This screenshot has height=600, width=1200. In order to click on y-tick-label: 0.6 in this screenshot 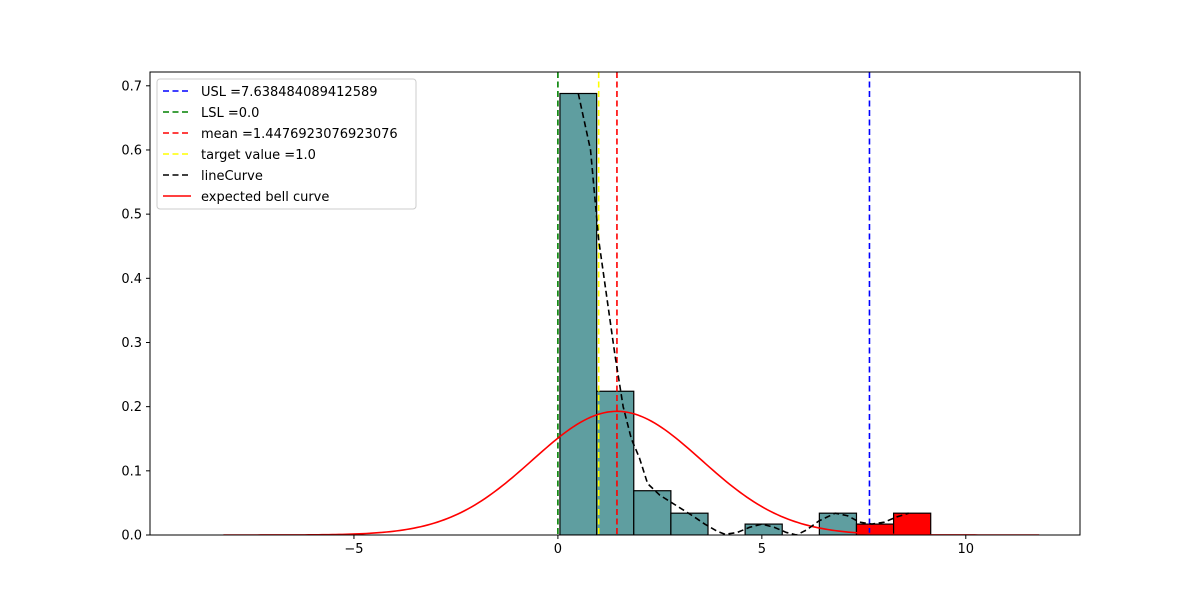, I will do `click(131, 150)`.